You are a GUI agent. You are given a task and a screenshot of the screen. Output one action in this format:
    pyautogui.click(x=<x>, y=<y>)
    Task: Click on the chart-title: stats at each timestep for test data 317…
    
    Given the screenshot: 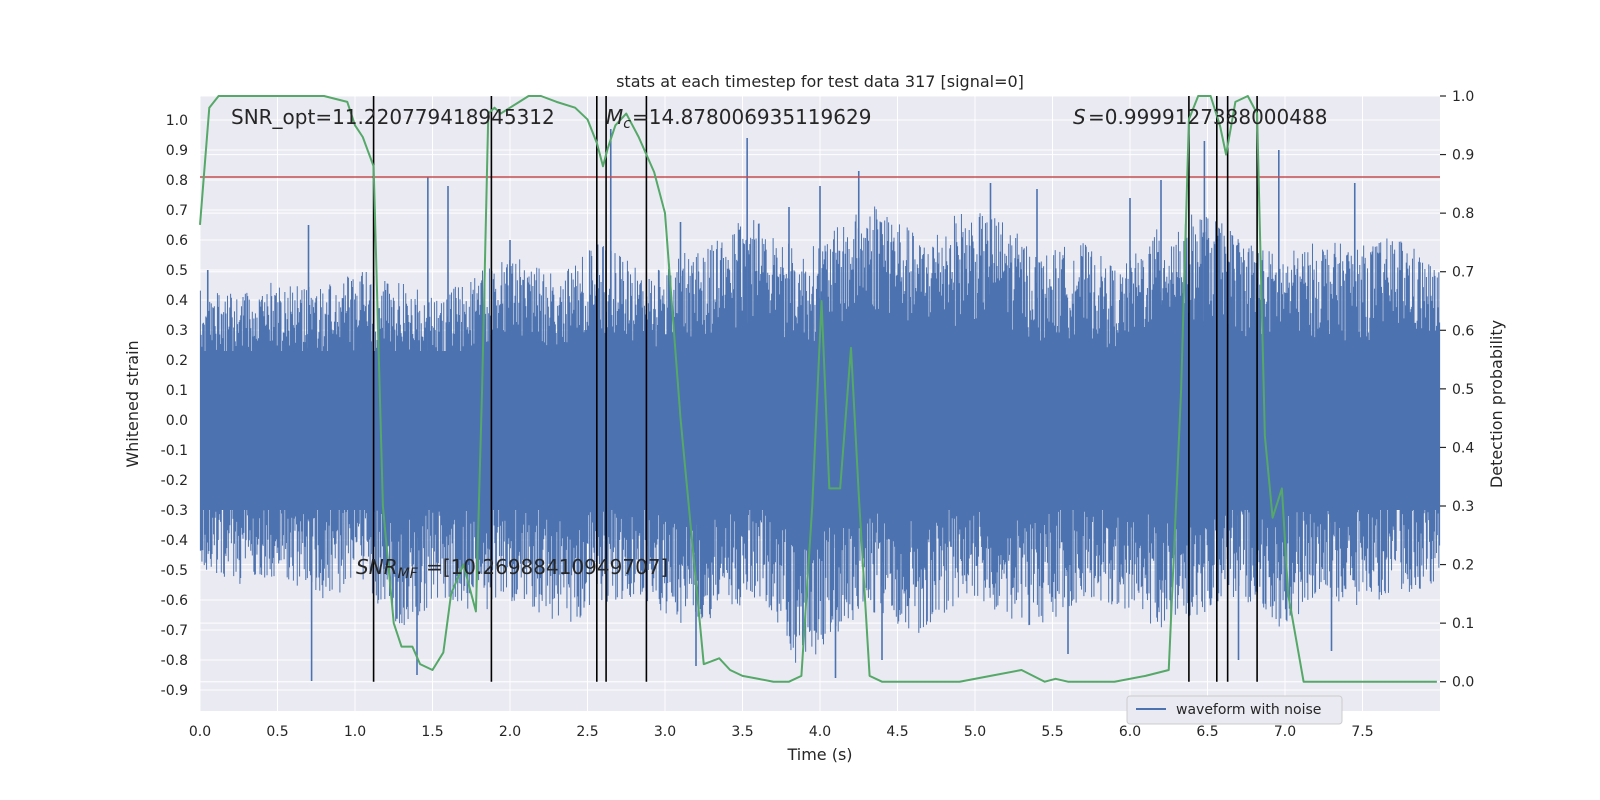 What is the action you would take?
    pyautogui.click(x=820, y=81)
    